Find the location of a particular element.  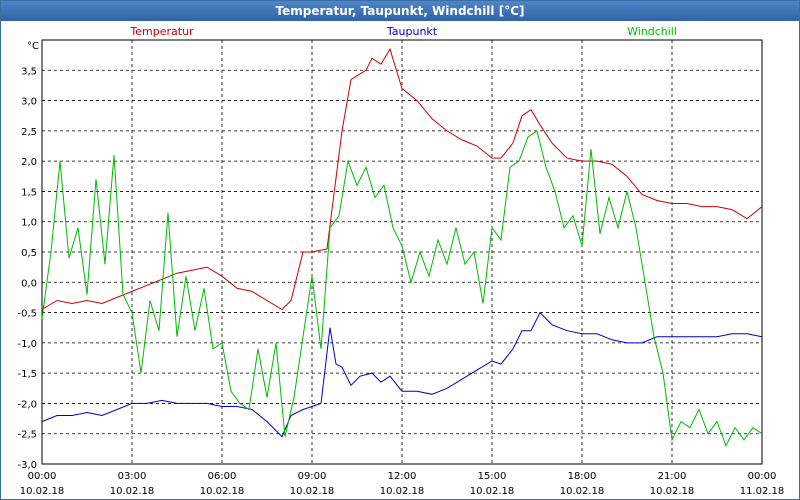

y-tick-label: -1,5 is located at coordinates (27, 374).